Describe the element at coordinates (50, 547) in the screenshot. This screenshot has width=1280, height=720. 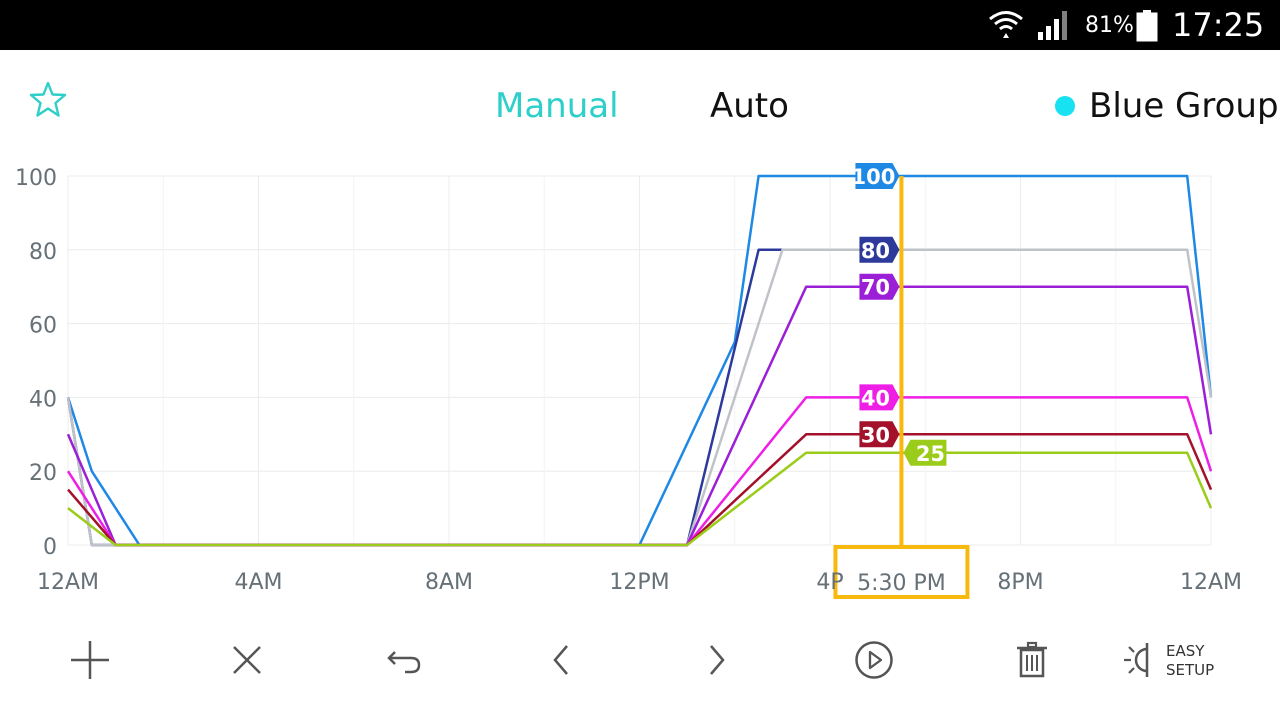
I see `y-tick-label: 0` at that location.